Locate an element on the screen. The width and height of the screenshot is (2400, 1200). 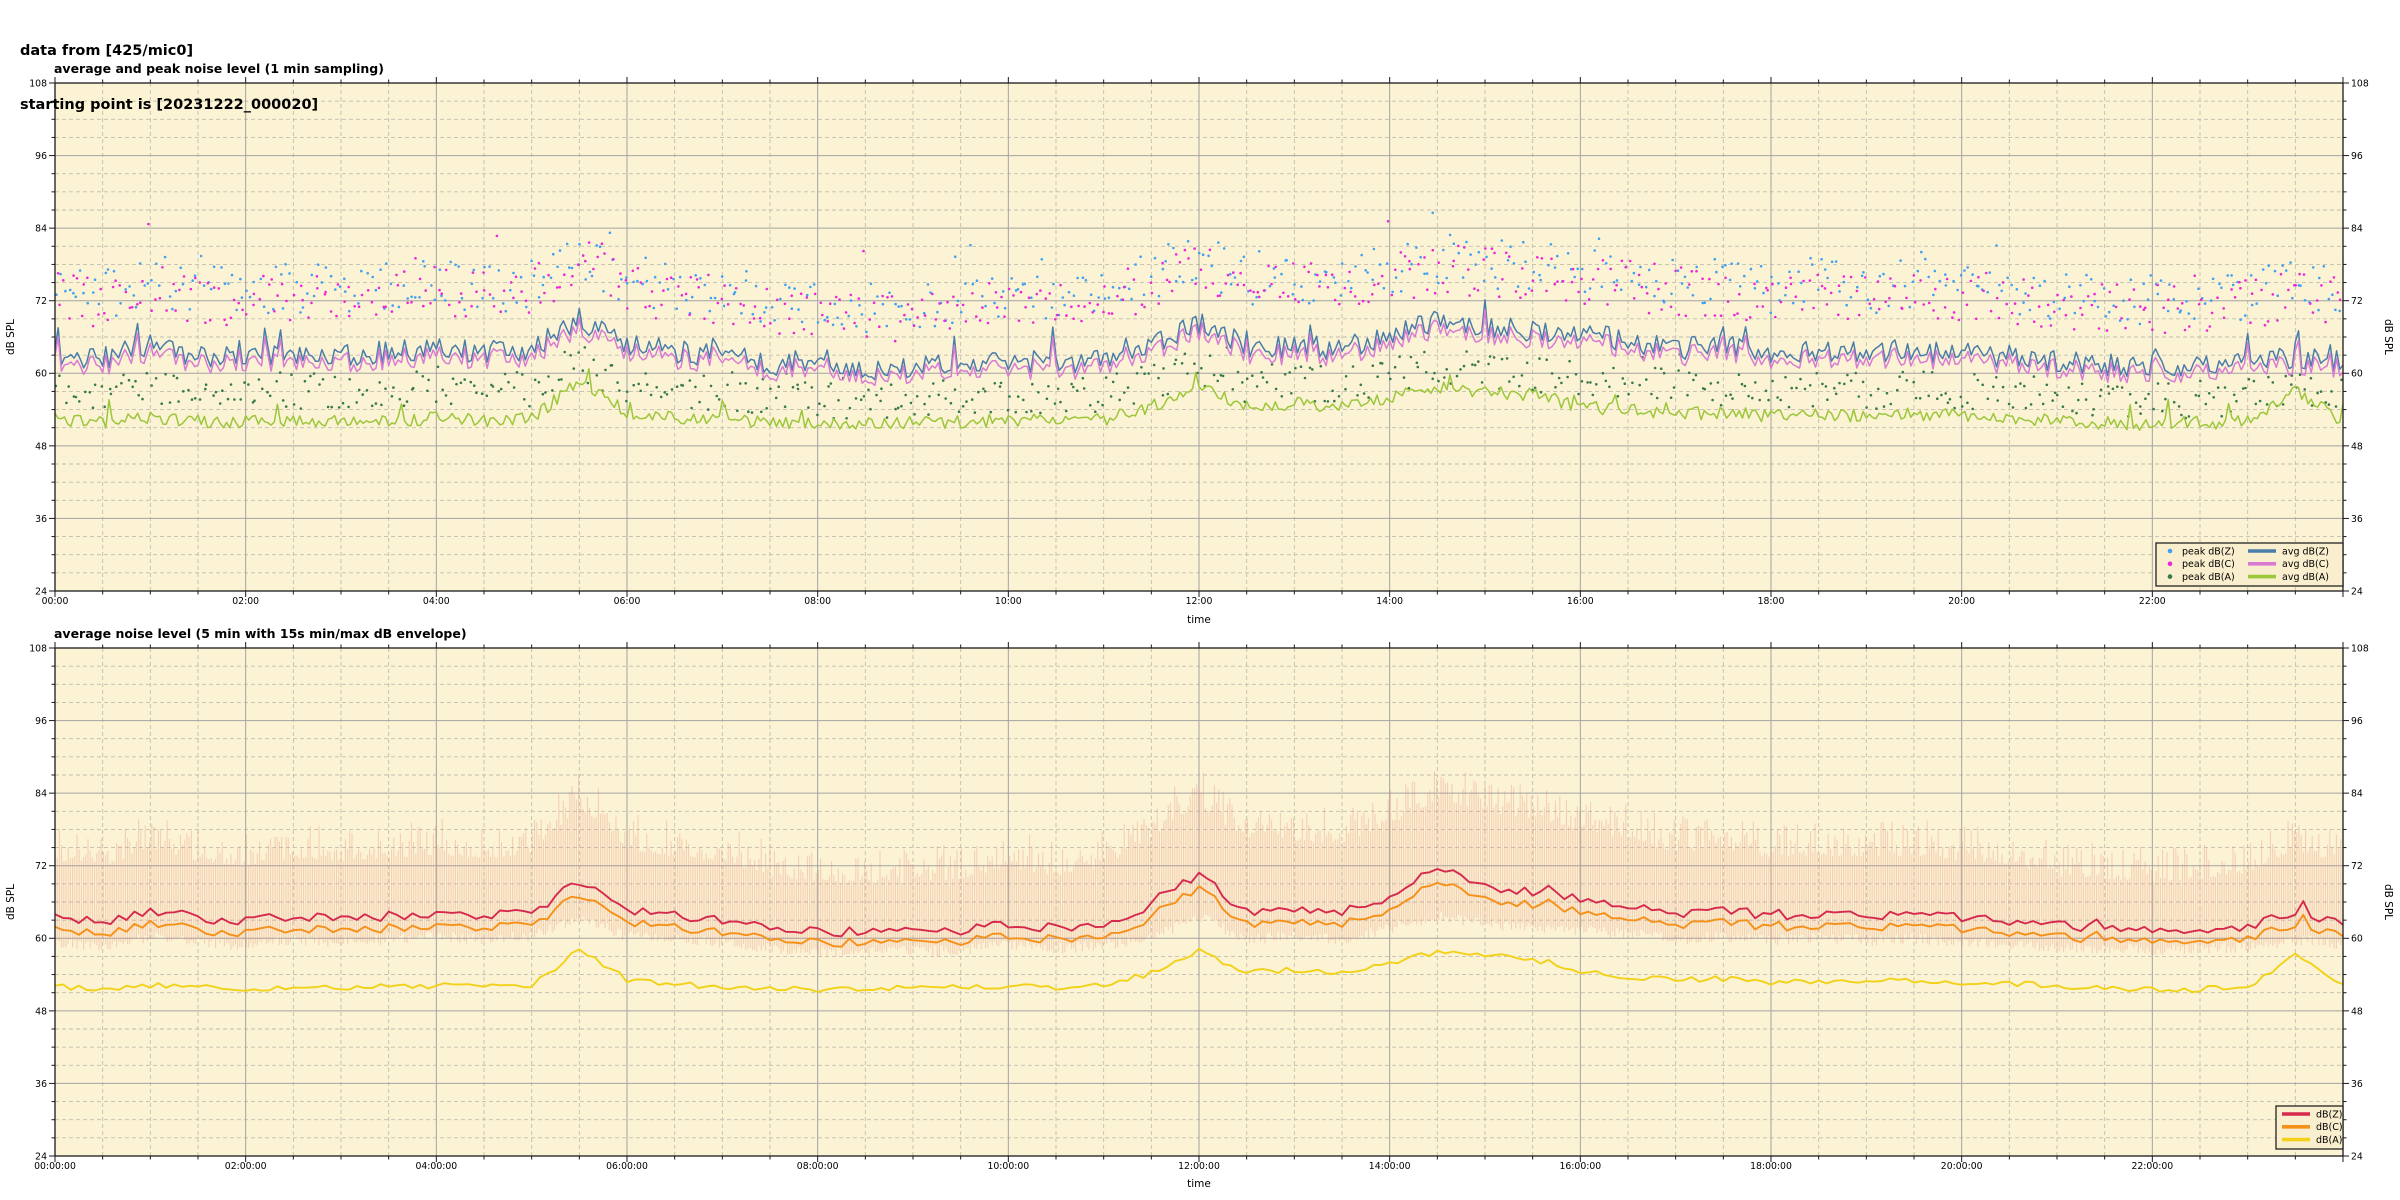
legend-item-avg-db-c: avg dB(C) is located at coordinates (2288, 564).